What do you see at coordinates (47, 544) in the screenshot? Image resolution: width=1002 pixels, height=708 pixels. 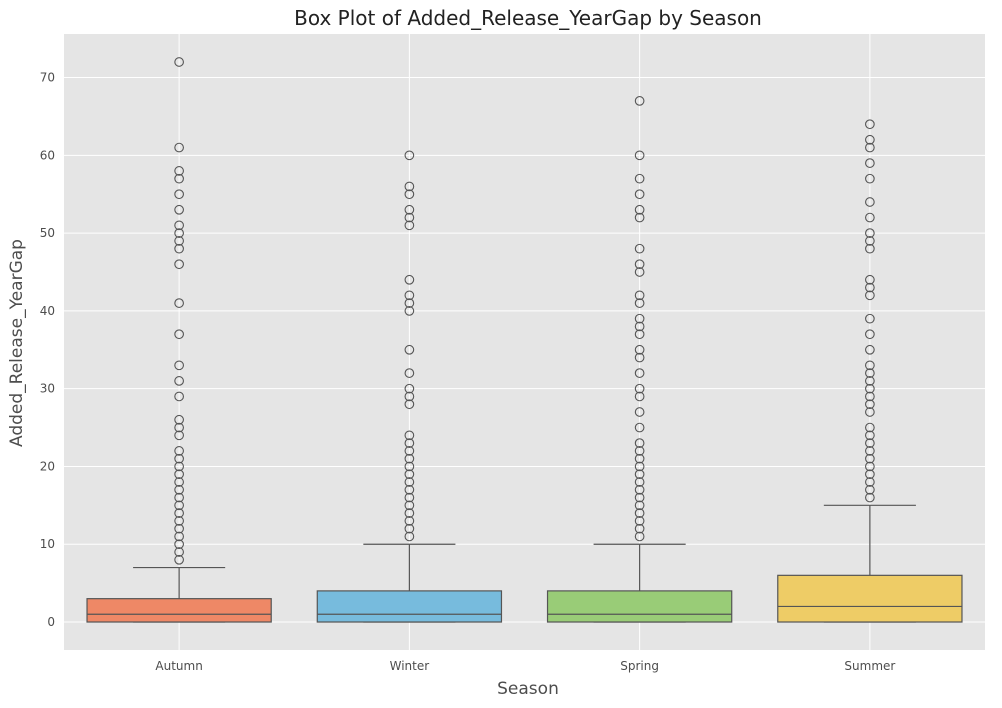 I see `y-tick-label: 10` at bounding box center [47, 544].